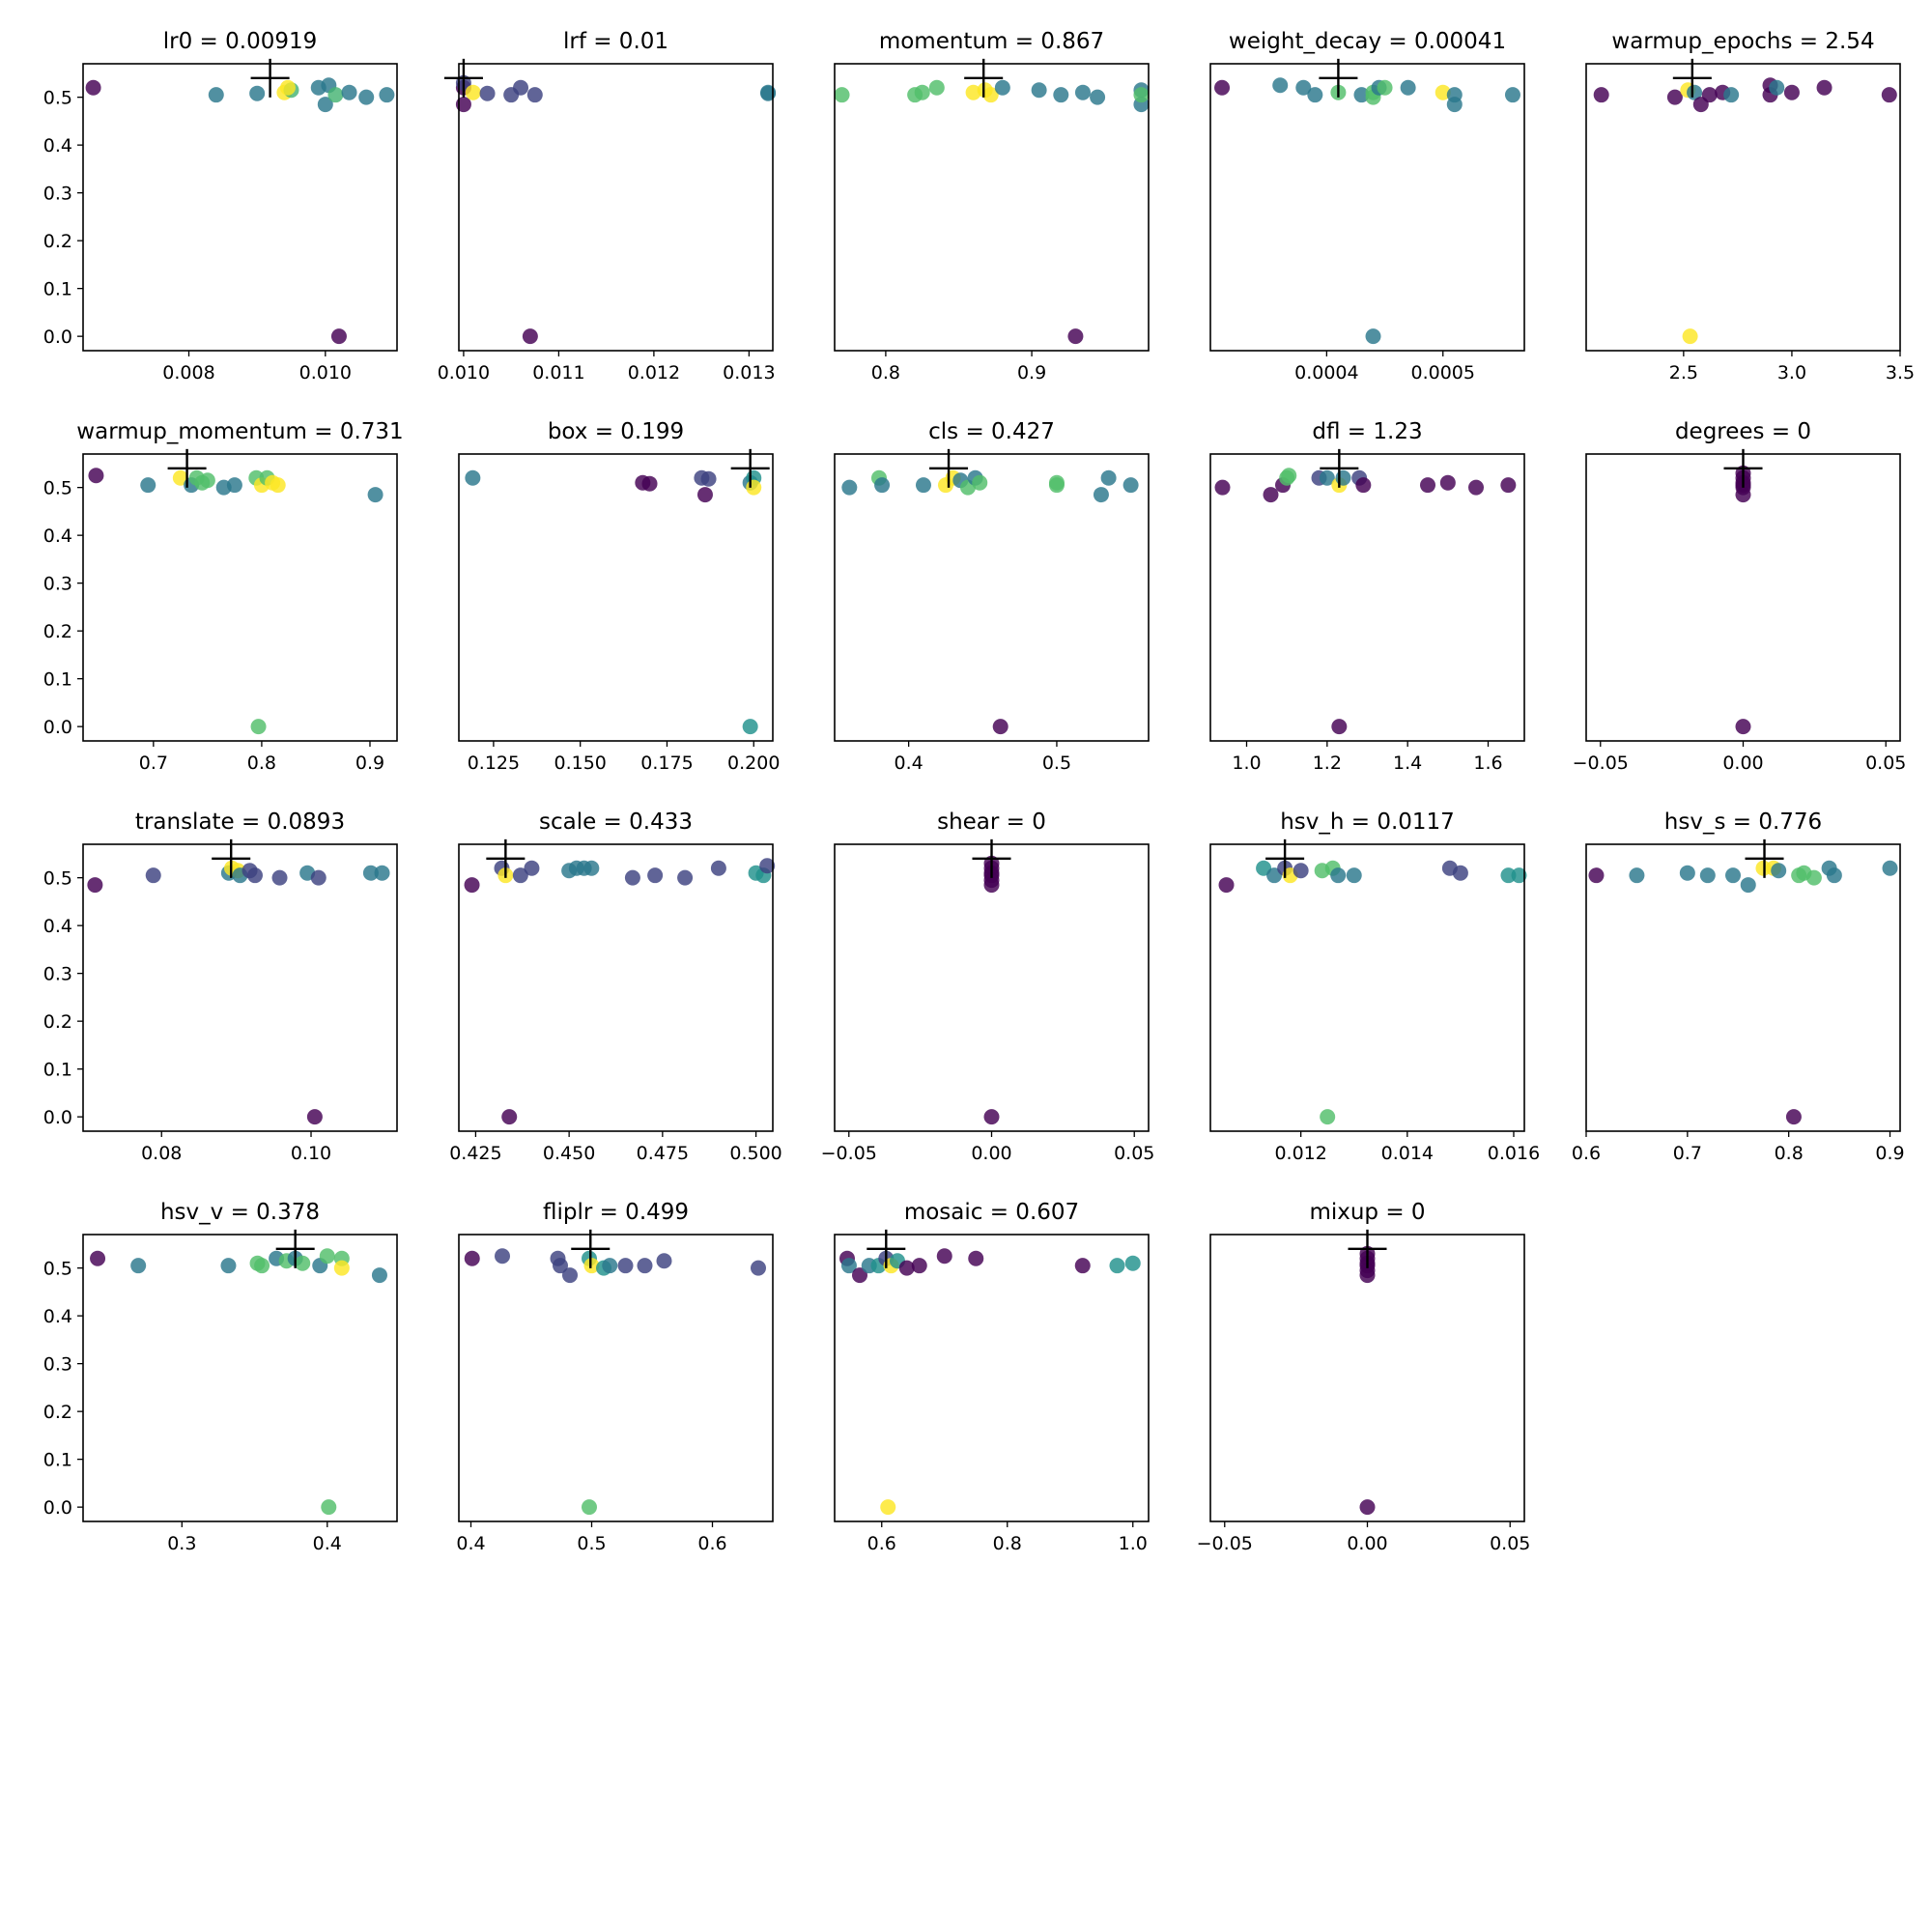 Image resolution: width=1932 pixels, height=1932 pixels. I want to click on y-tick-label: 0.1, so click(57, 289).